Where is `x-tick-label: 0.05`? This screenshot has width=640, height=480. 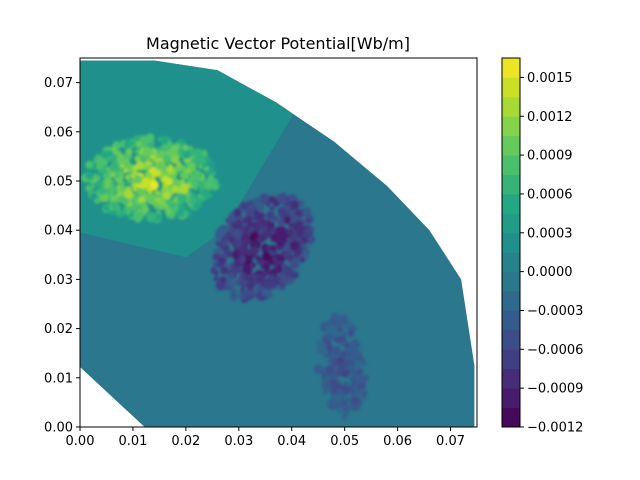
x-tick-label: 0.05 is located at coordinates (344, 441).